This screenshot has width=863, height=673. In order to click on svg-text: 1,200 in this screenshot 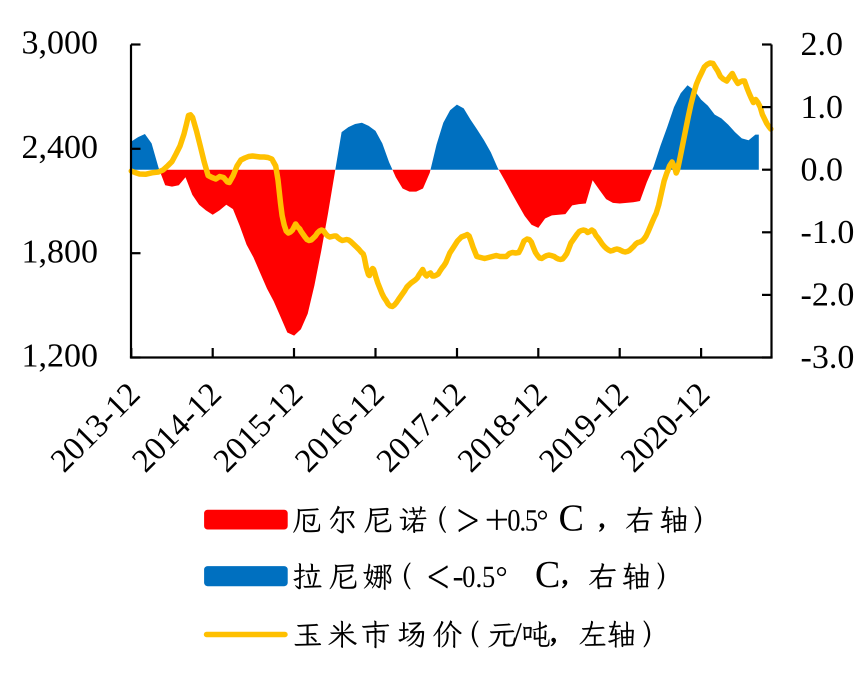, I will do `click(60, 356)`.